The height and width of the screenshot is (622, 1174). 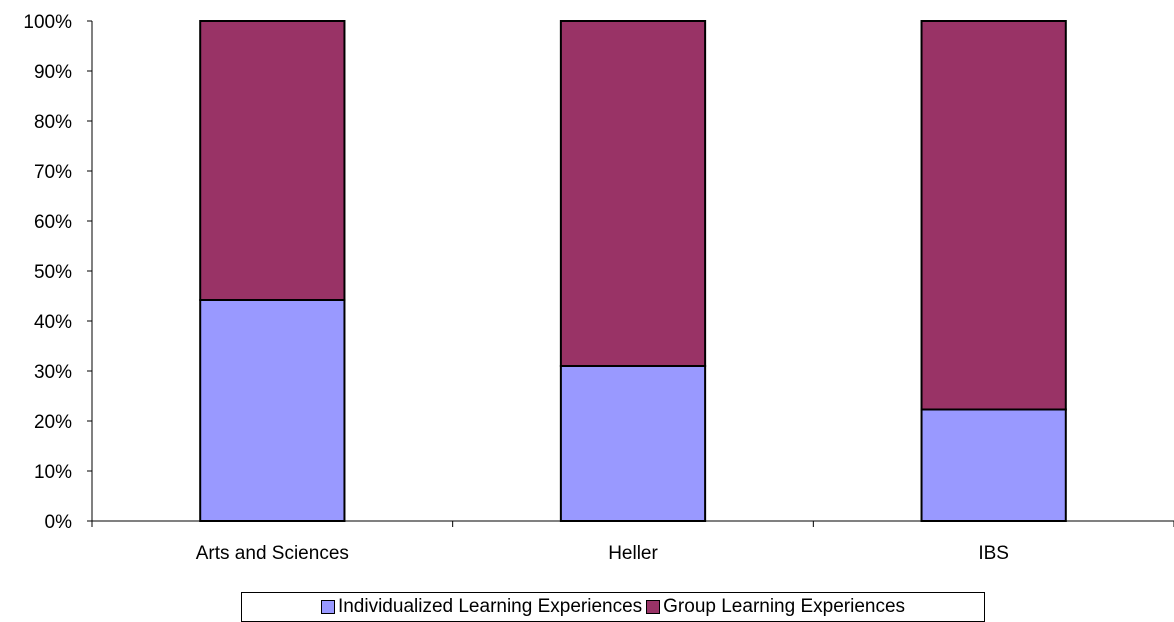 I want to click on legend-entry-group: Group Learning Experiences, so click(x=775, y=607).